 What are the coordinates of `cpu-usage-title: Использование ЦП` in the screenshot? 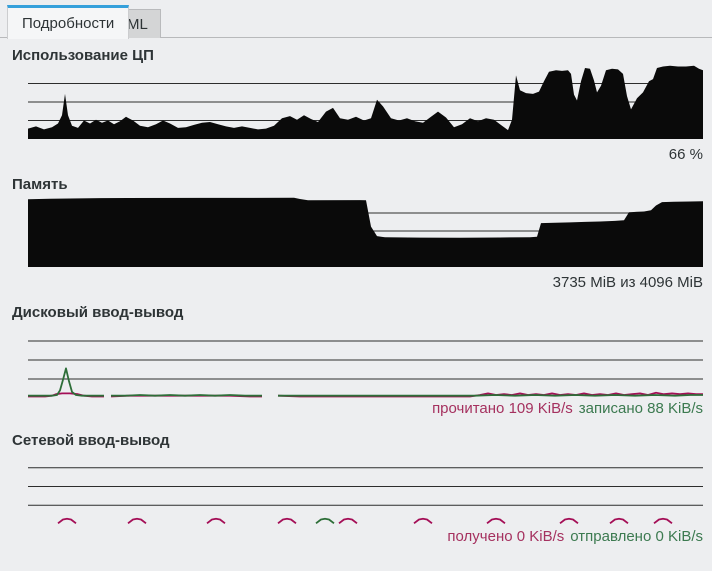 It's located at (83, 55).